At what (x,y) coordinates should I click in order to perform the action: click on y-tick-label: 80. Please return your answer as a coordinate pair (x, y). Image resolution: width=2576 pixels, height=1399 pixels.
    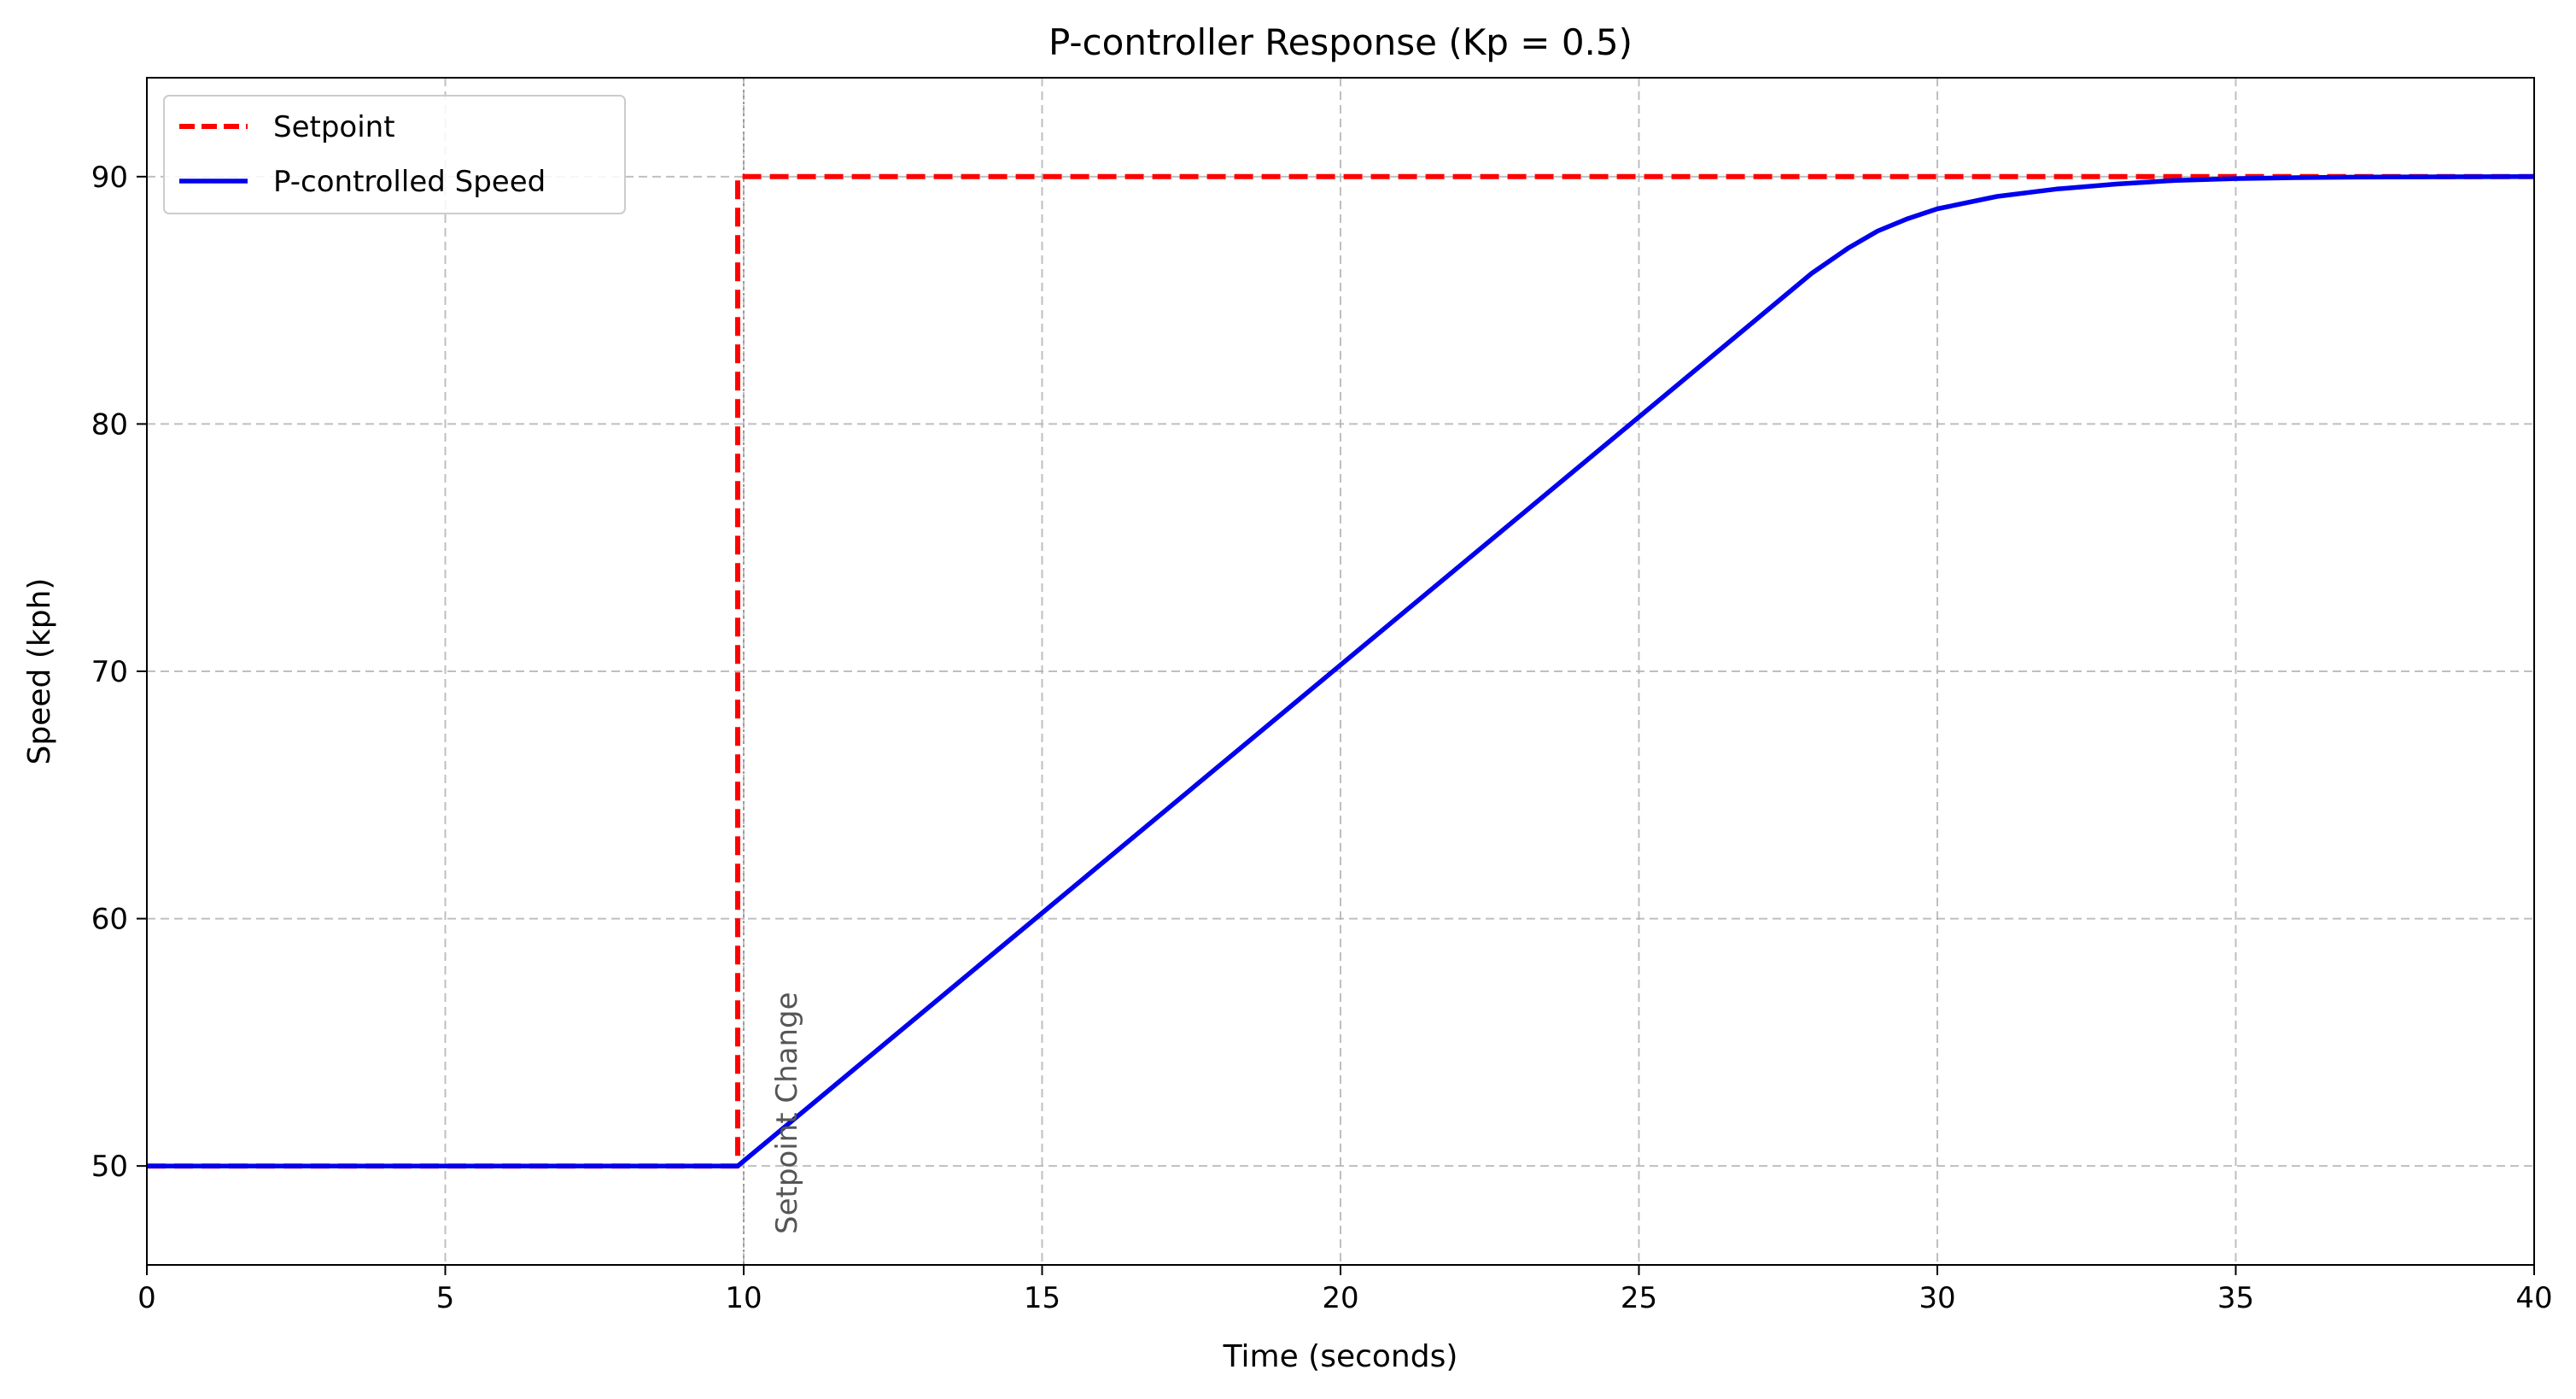
    Looking at the image, I should click on (109, 424).